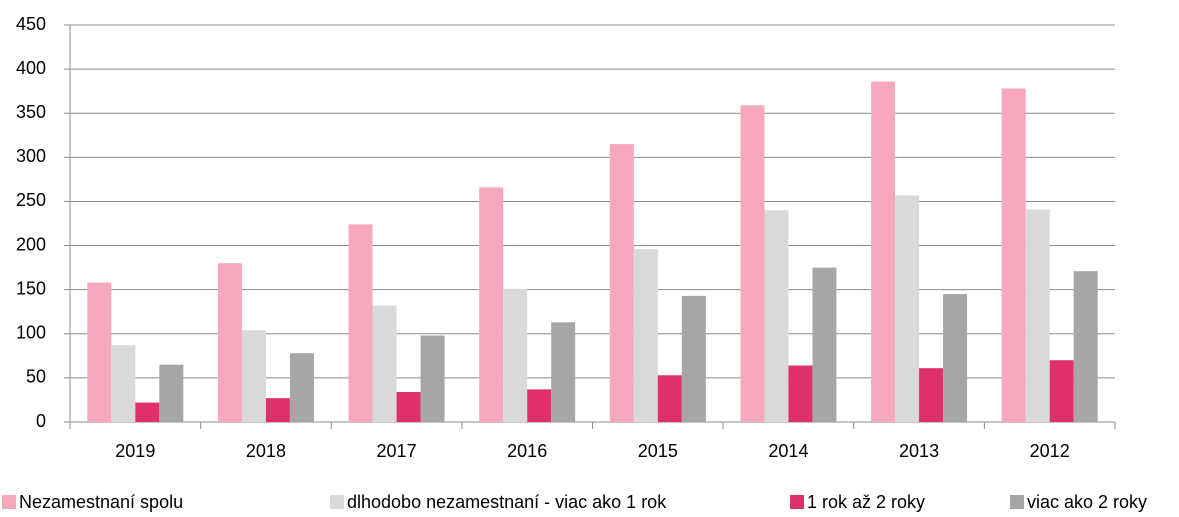 The height and width of the screenshot is (517, 1179). What do you see at coordinates (507, 502) in the screenshot?
I see `legend-label: dlhodobo nezamestnaní - viac ako 1 rok` at bounding box center [507, 502].